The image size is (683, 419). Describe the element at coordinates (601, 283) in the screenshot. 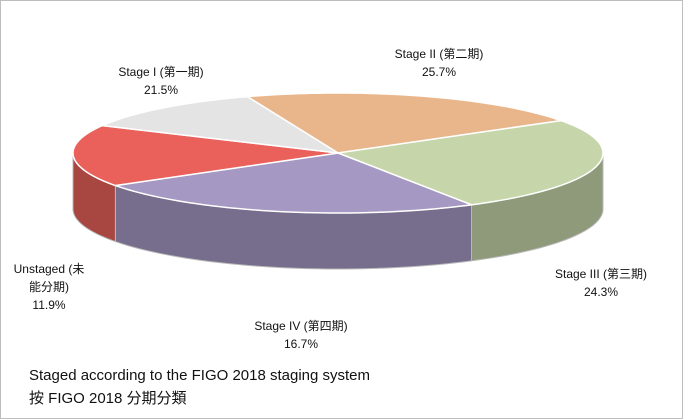

I see `slice-label: Stage III (第三期) 24.3%` at that location.